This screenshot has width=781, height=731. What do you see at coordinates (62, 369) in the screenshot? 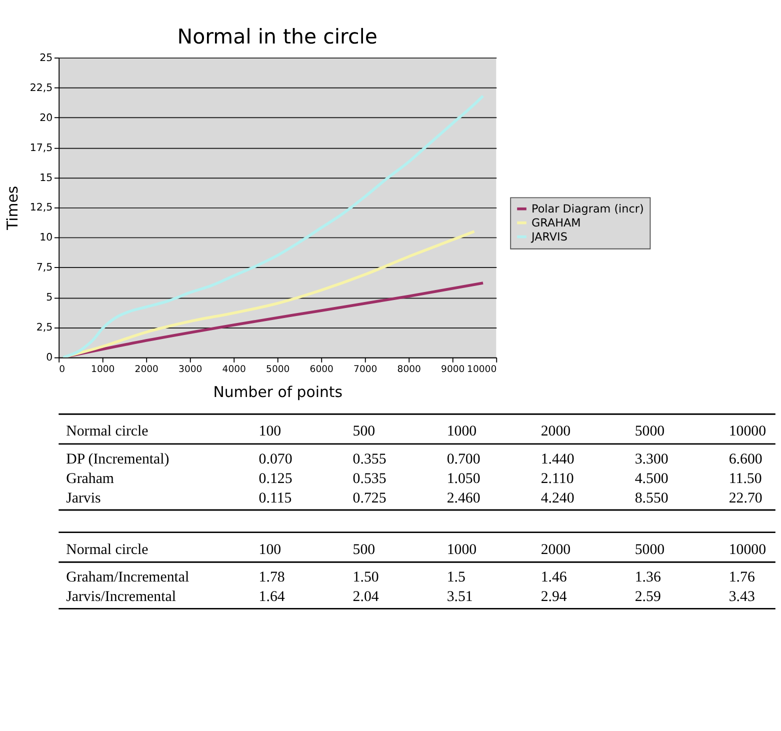
I see `x-tick-label: 0` at bounding box center [62, 369].